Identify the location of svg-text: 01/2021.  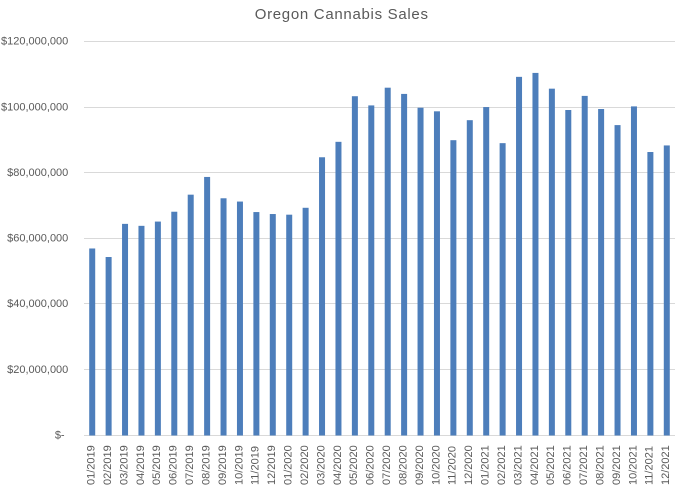
(486, 465).